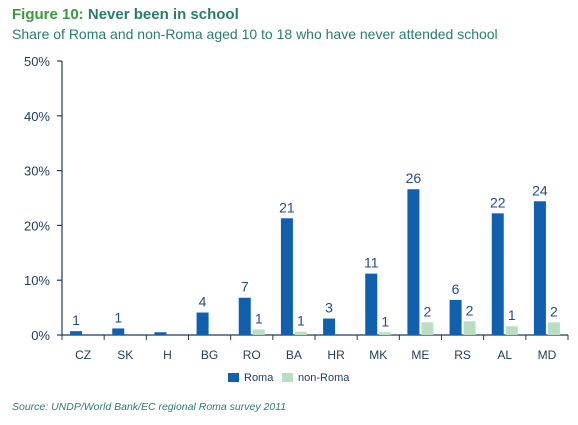  I want to click on y-tick-label: 50%, so click(37, 61).